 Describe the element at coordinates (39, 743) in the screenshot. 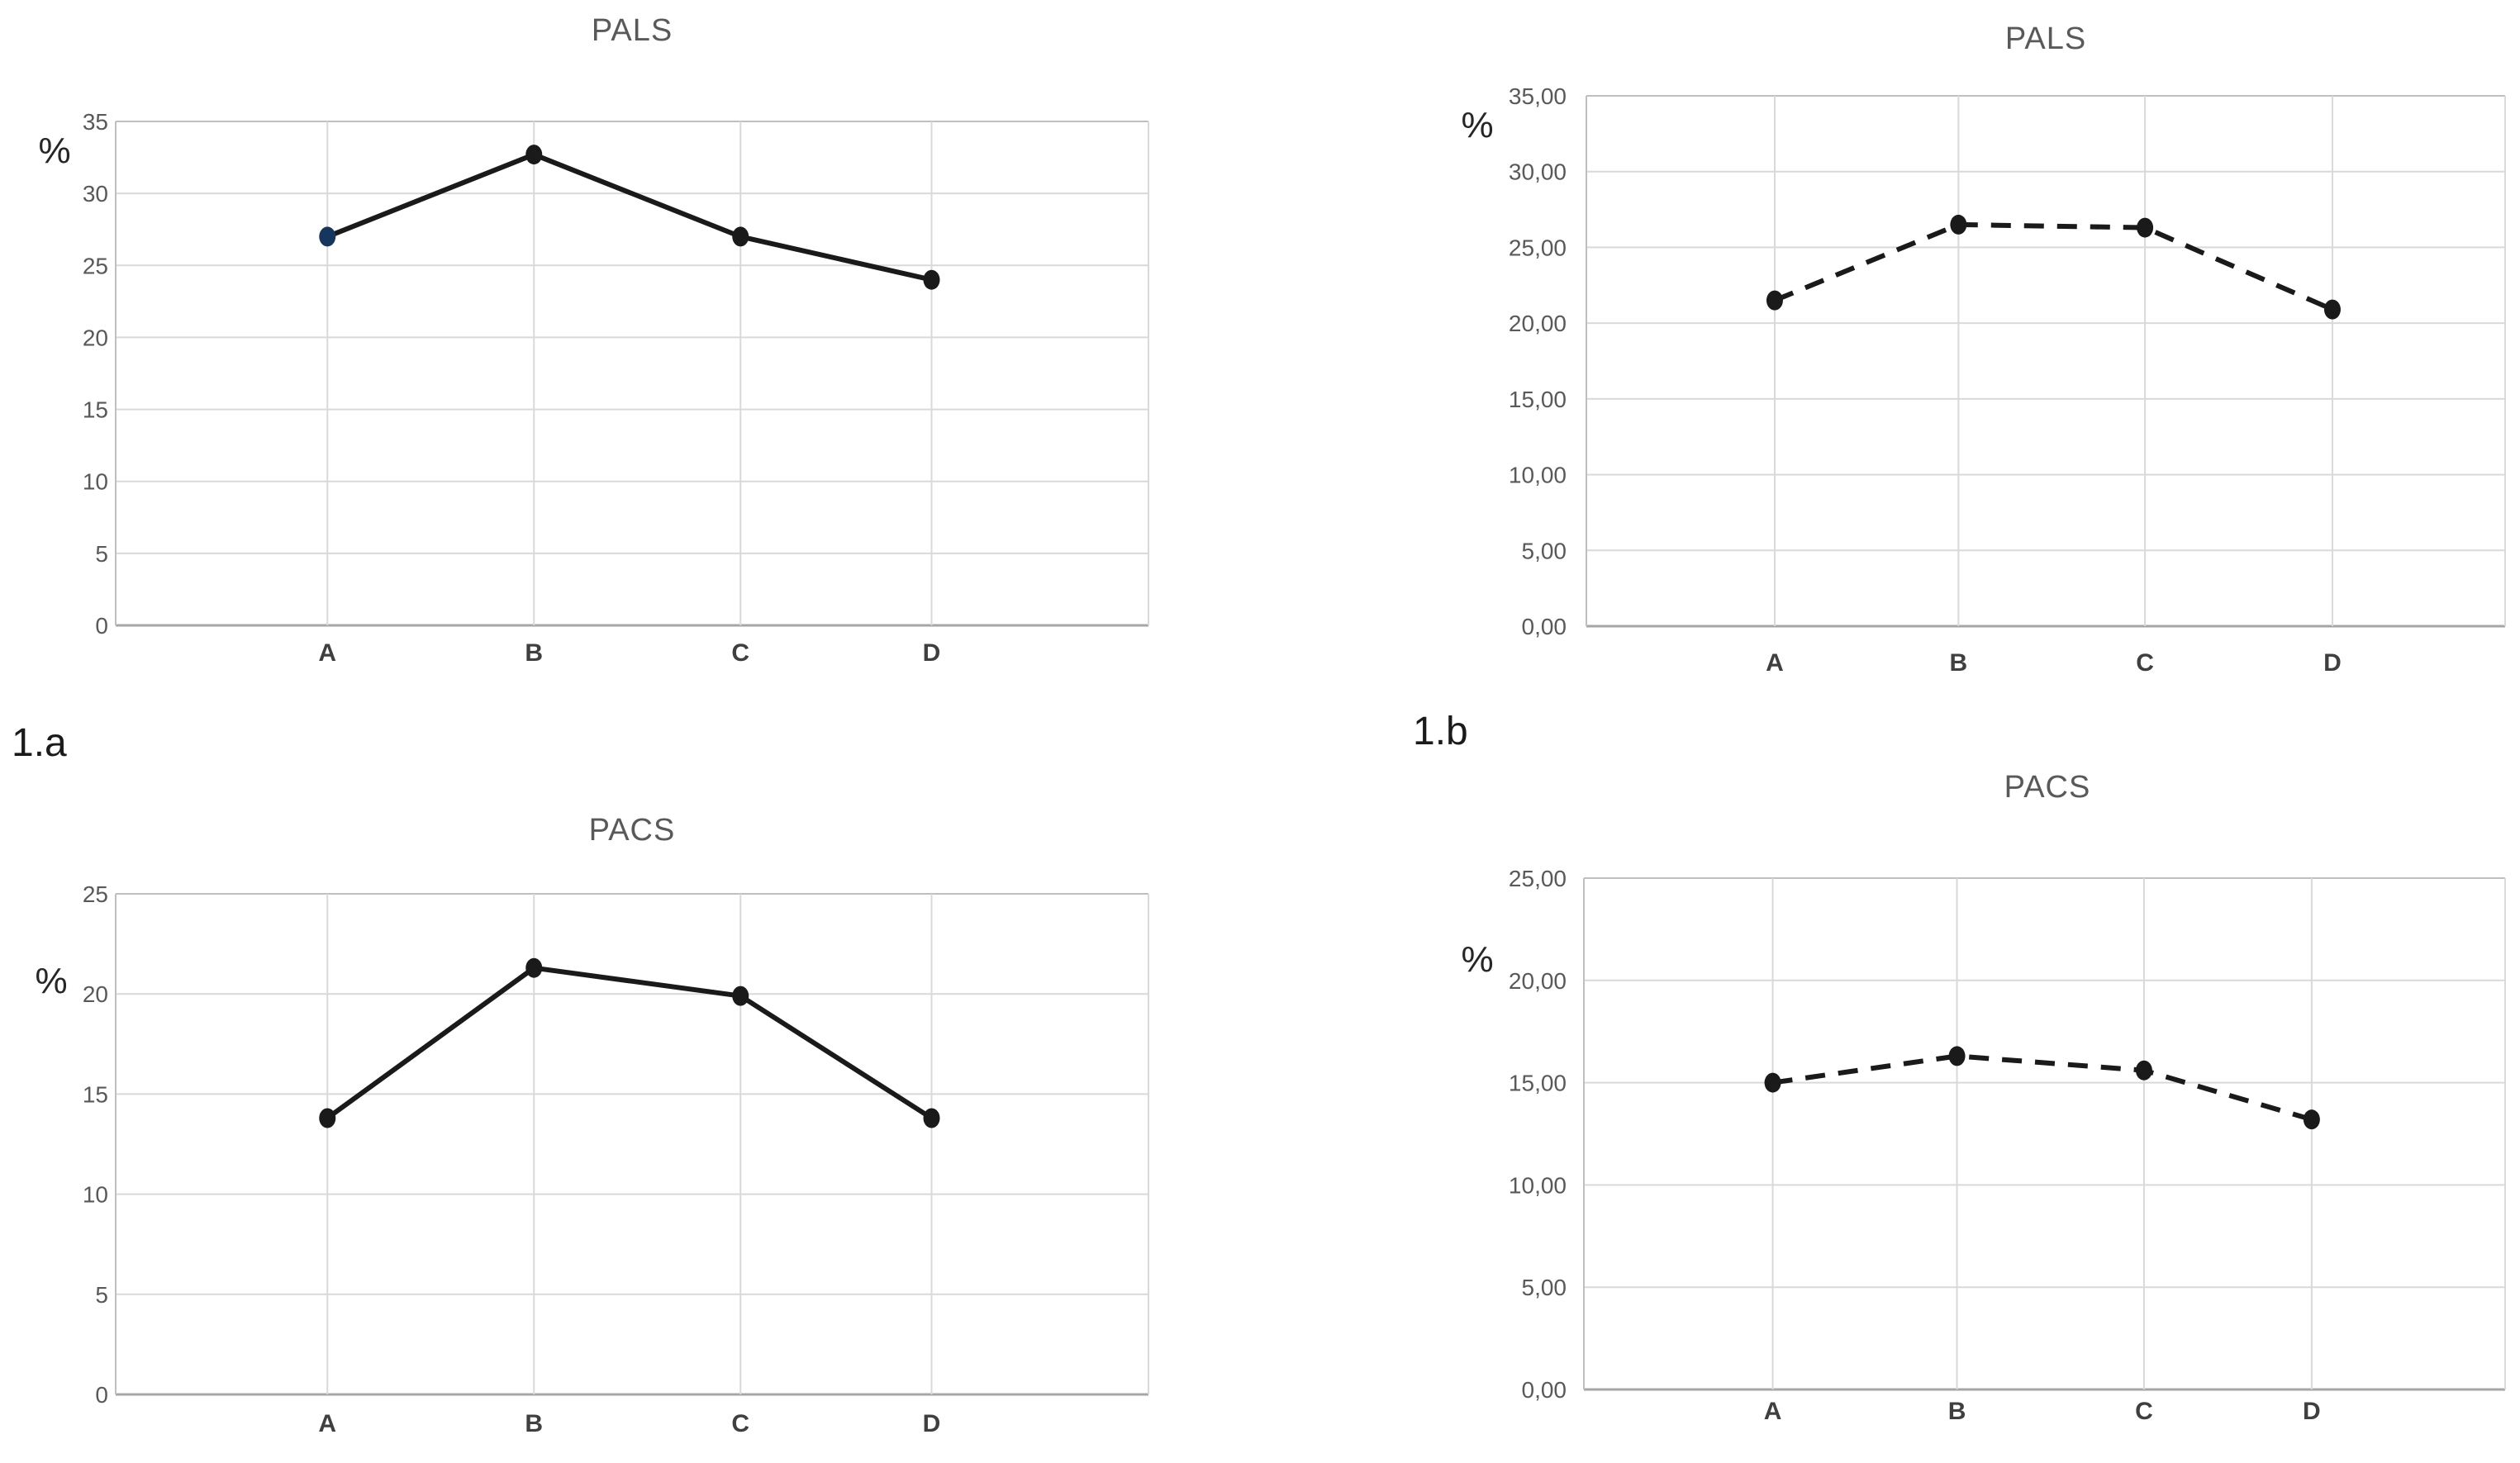

I see `panel-label-1a: 1.a` at that location.